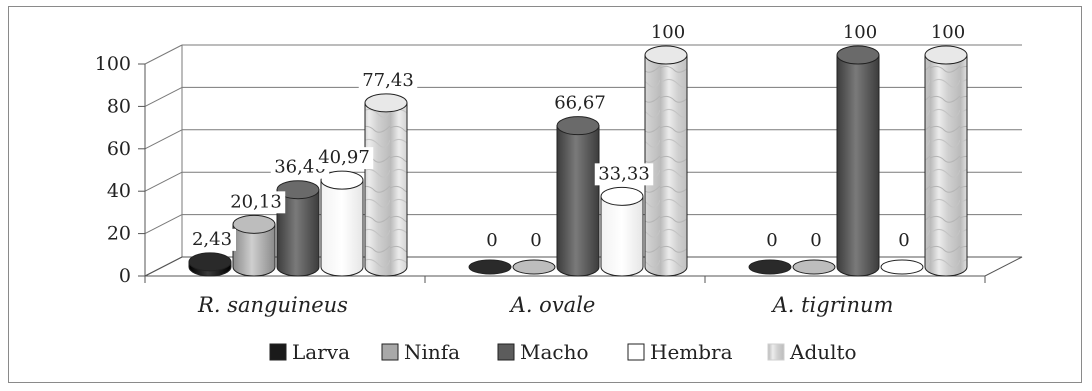  I want to click on data-label-text: 20,13, so click(256, 201).